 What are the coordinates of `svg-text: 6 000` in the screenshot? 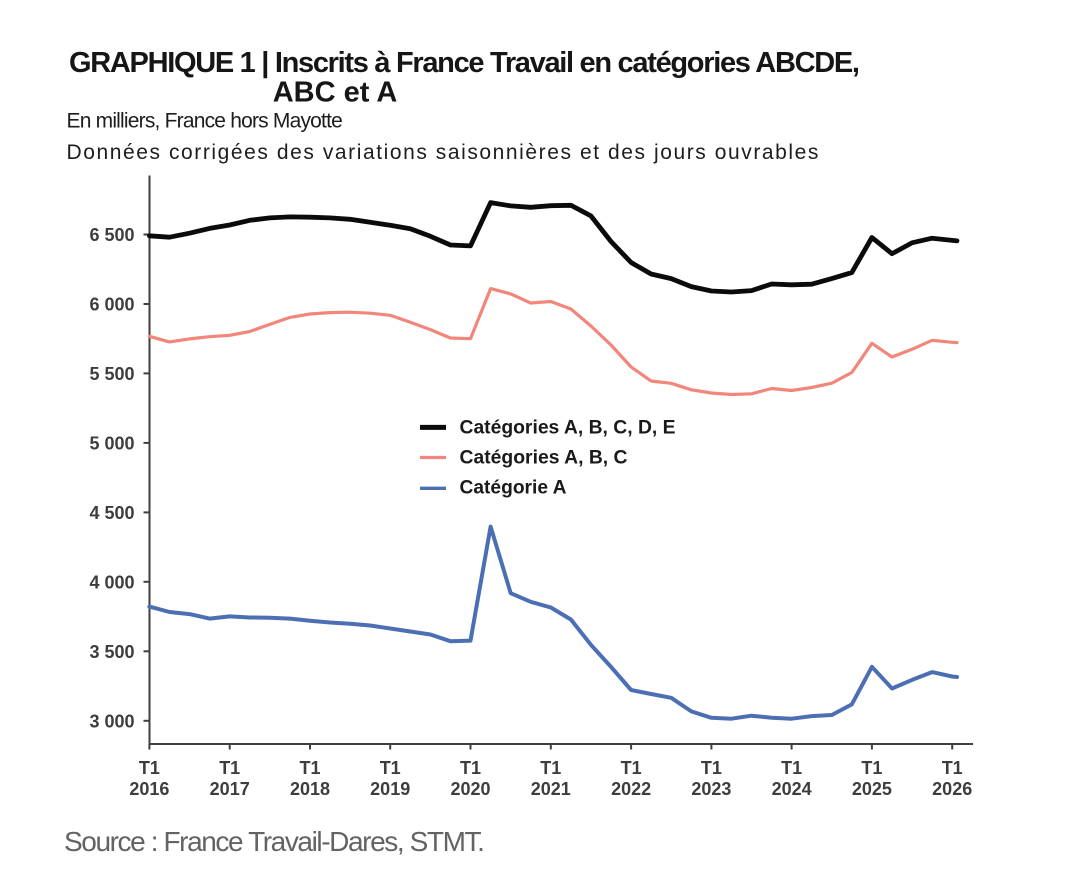 It's located at (111, 305).